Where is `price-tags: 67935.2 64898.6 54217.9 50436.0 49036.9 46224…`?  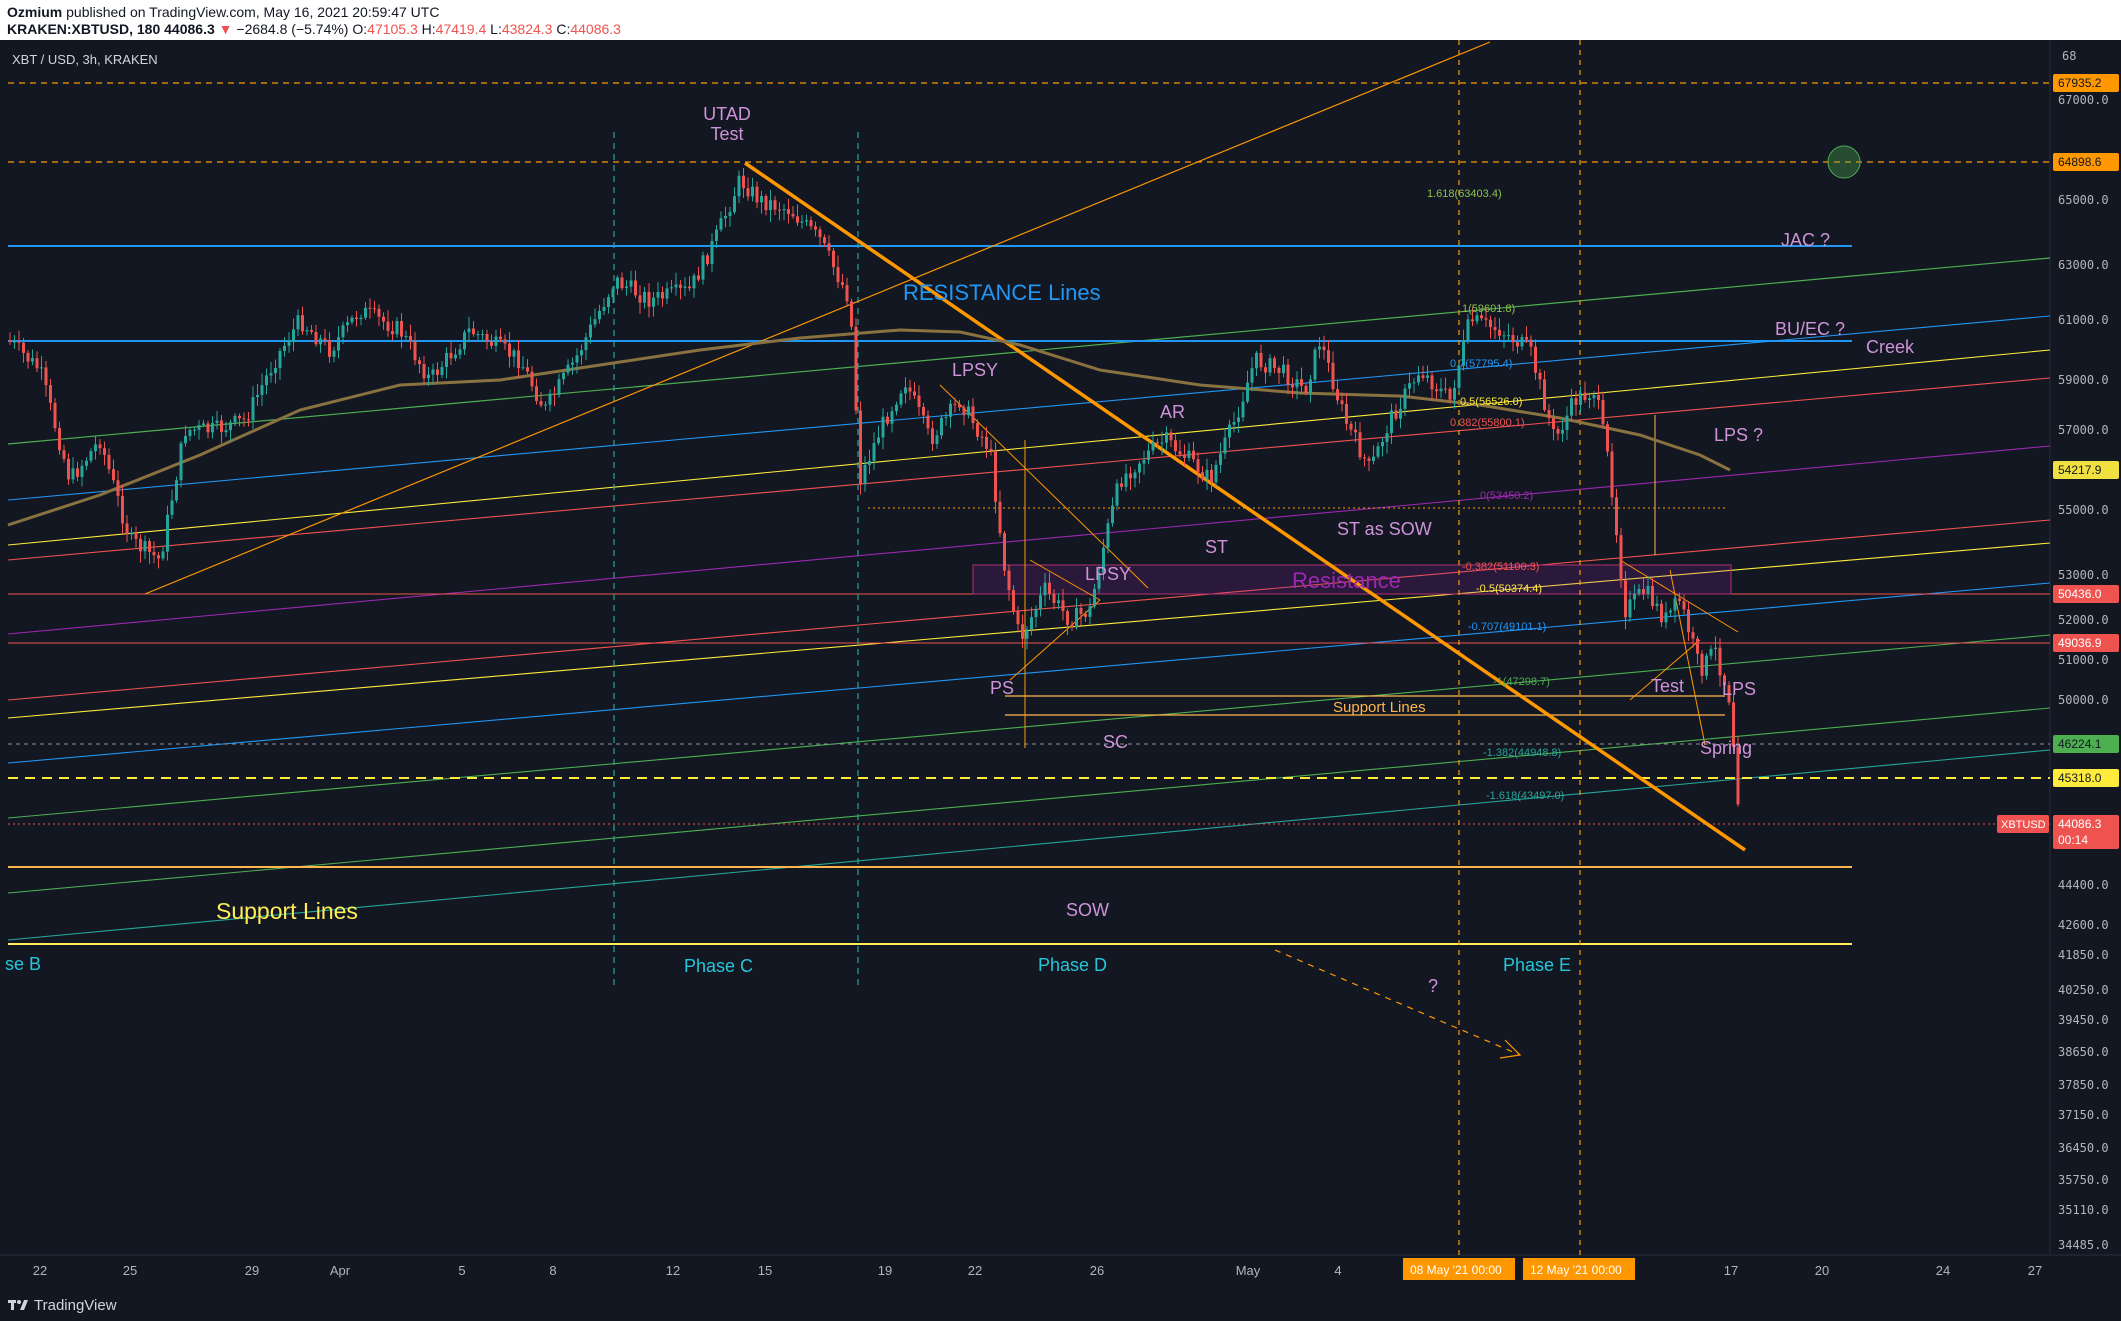 price-tags: 67935.2 64898.6 54217.9 50436.0 49036.9 46224… is located at coordinates (2058, 461).